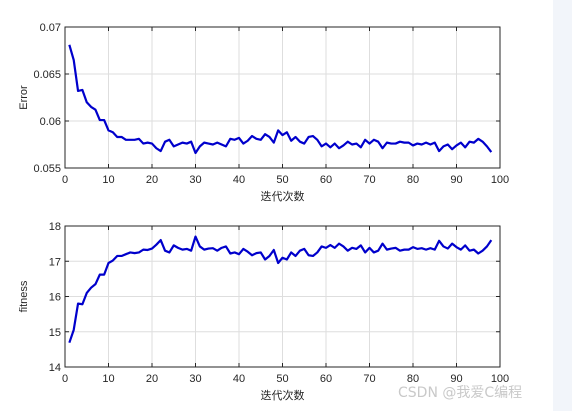 This screenshot has width=572, height=411. I want to click on y-tick-label: 16, so click(55, 298).